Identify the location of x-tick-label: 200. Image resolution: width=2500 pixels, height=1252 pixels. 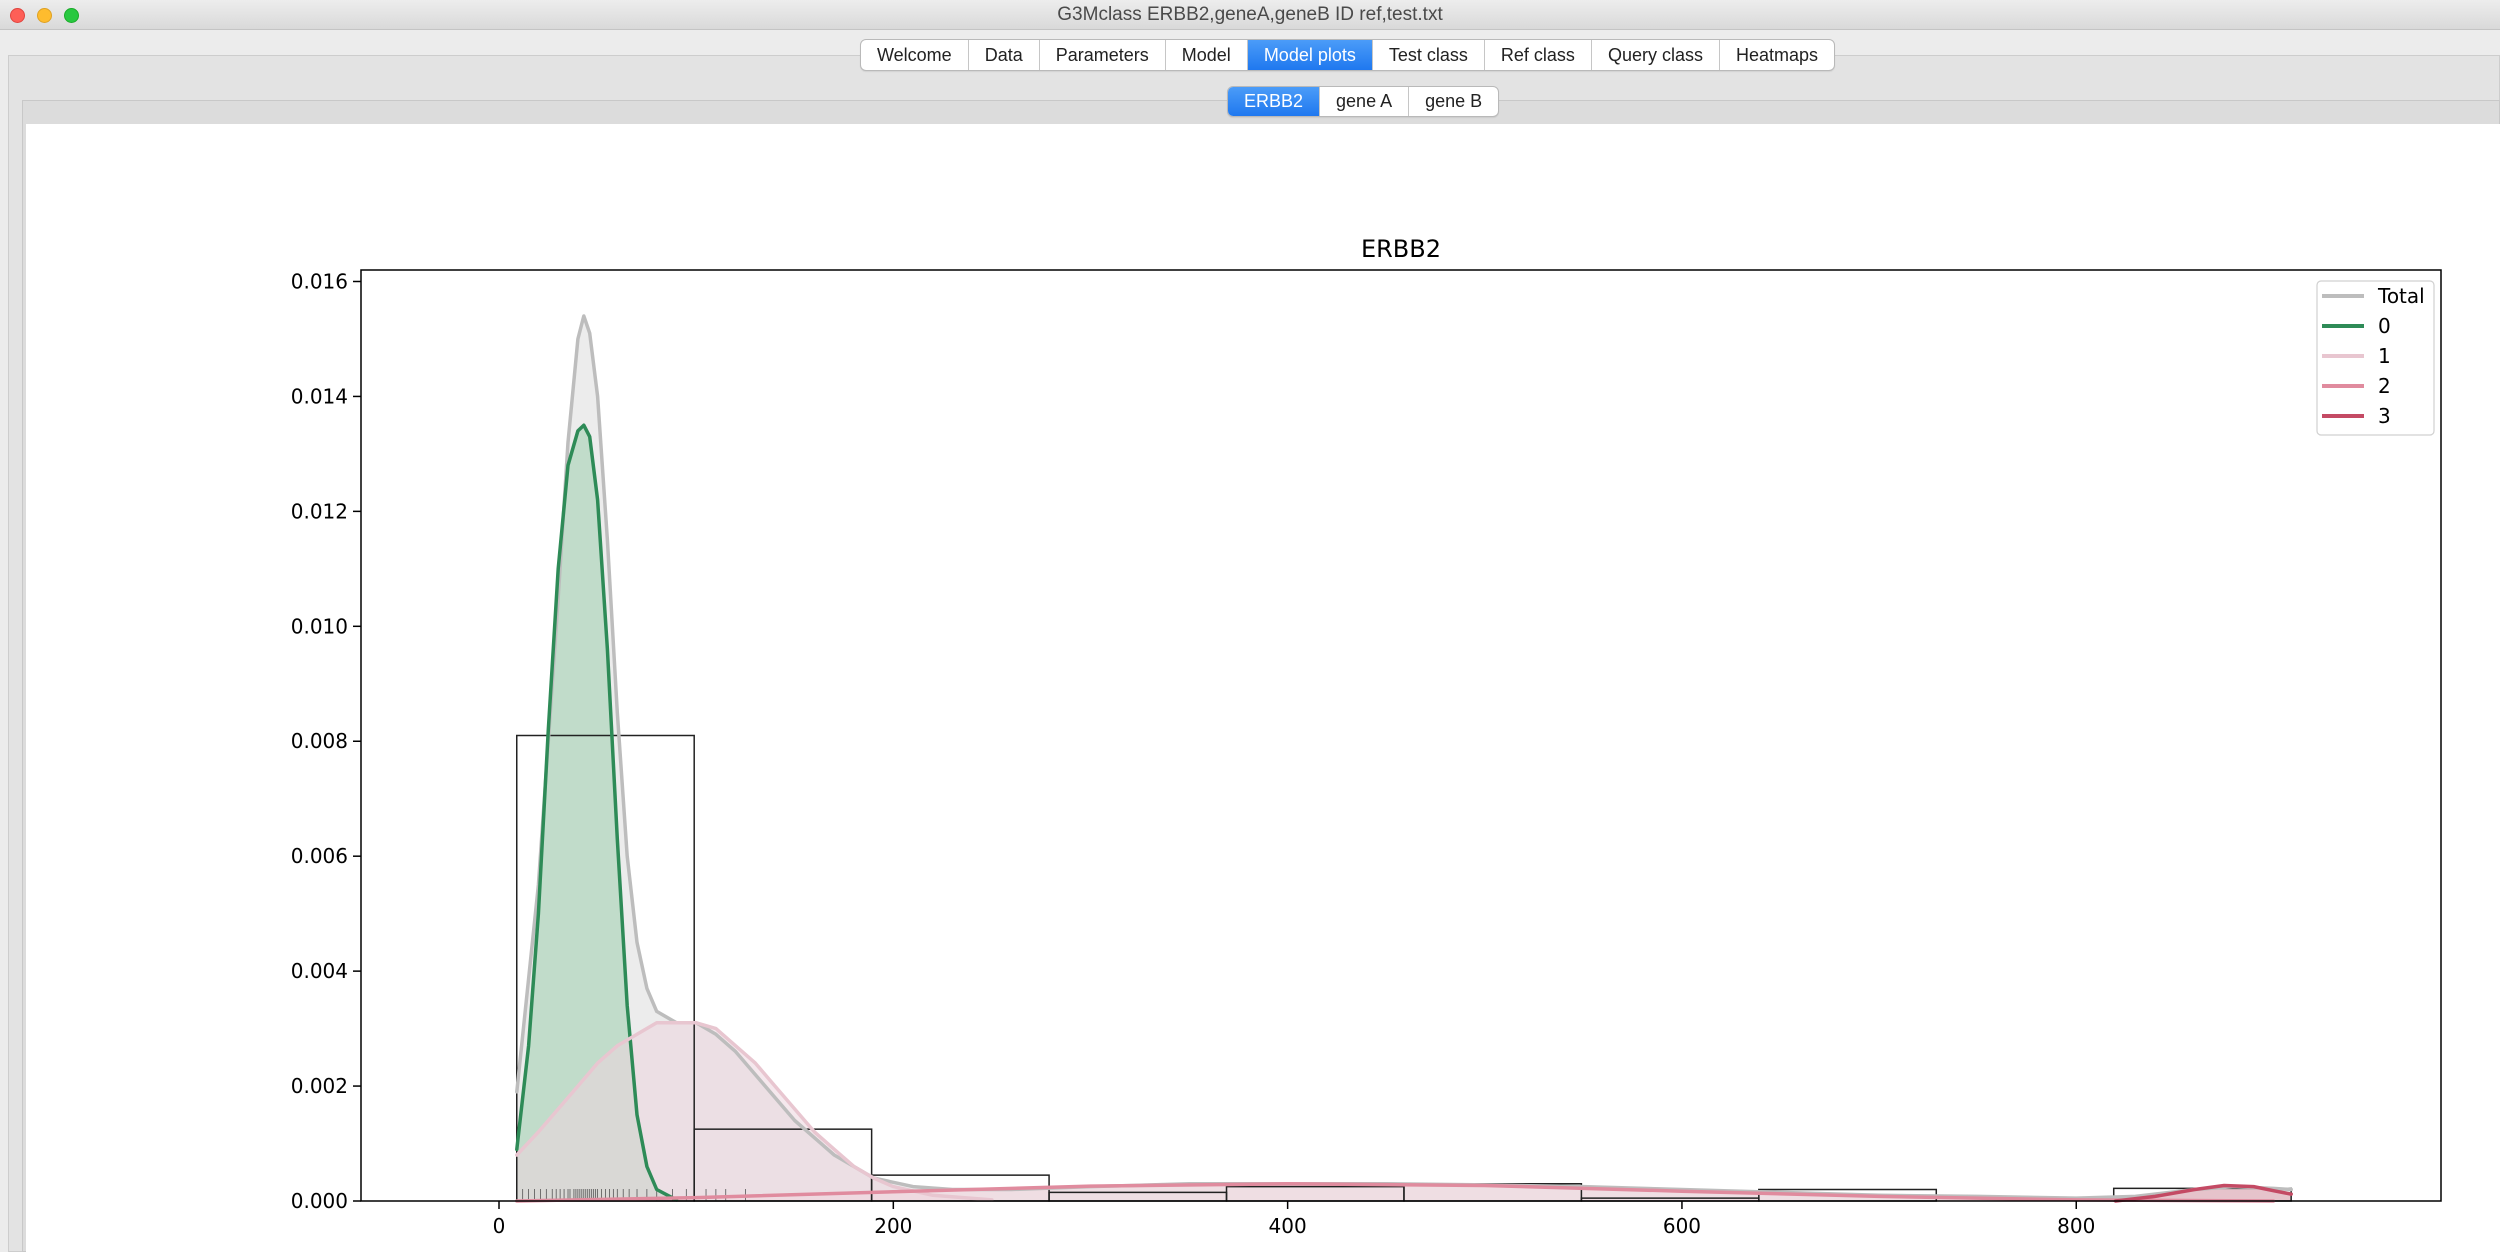
(893, 1226).